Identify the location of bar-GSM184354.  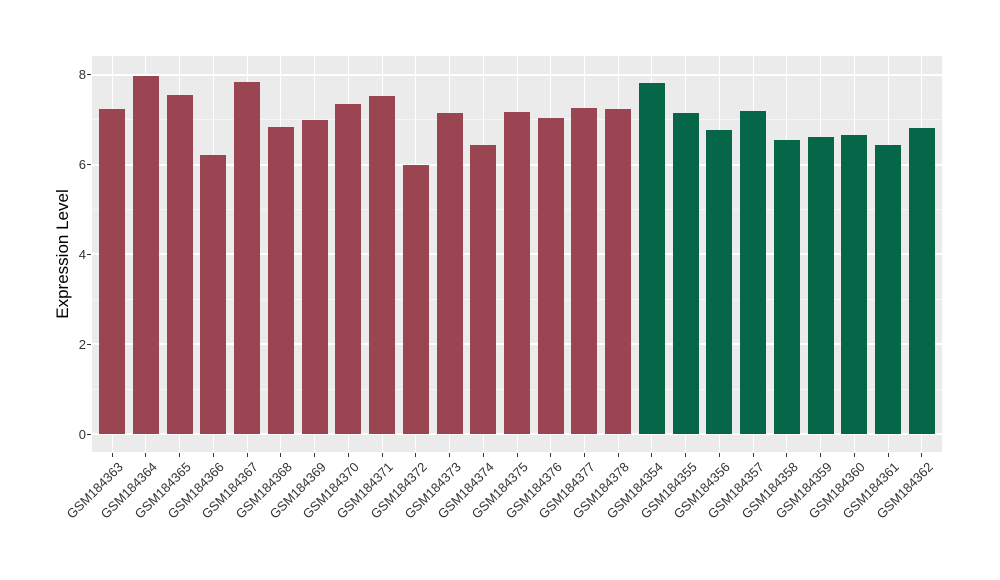
(651, 259).